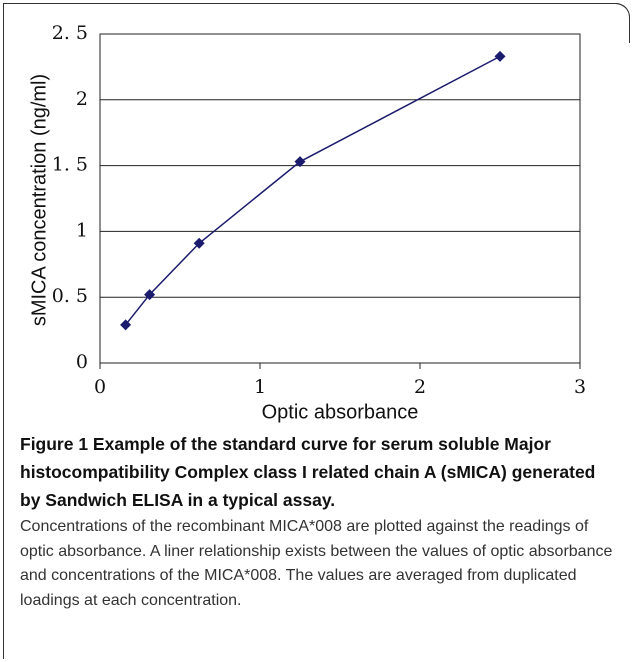 Image resolution: width=633 pixels, height=662 pixels. I want to click on y-tick-label: 2. 5, so click(70, 33).